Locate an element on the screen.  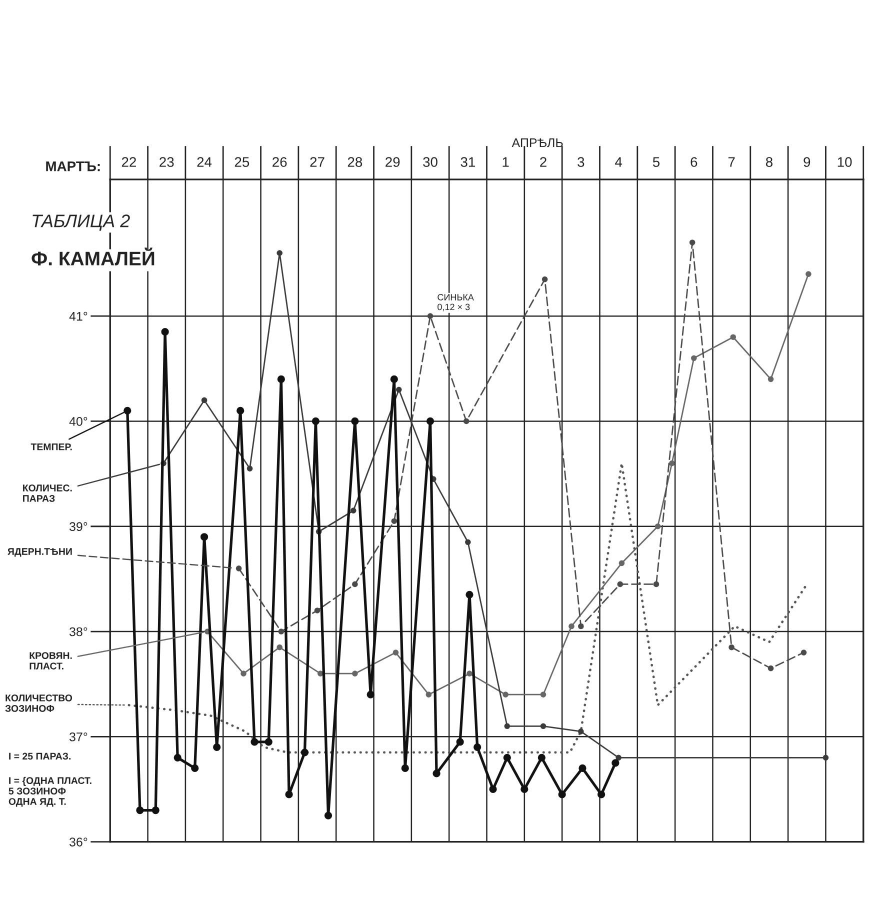
x-tick-label: 30 is located at coordinates (430, 162).